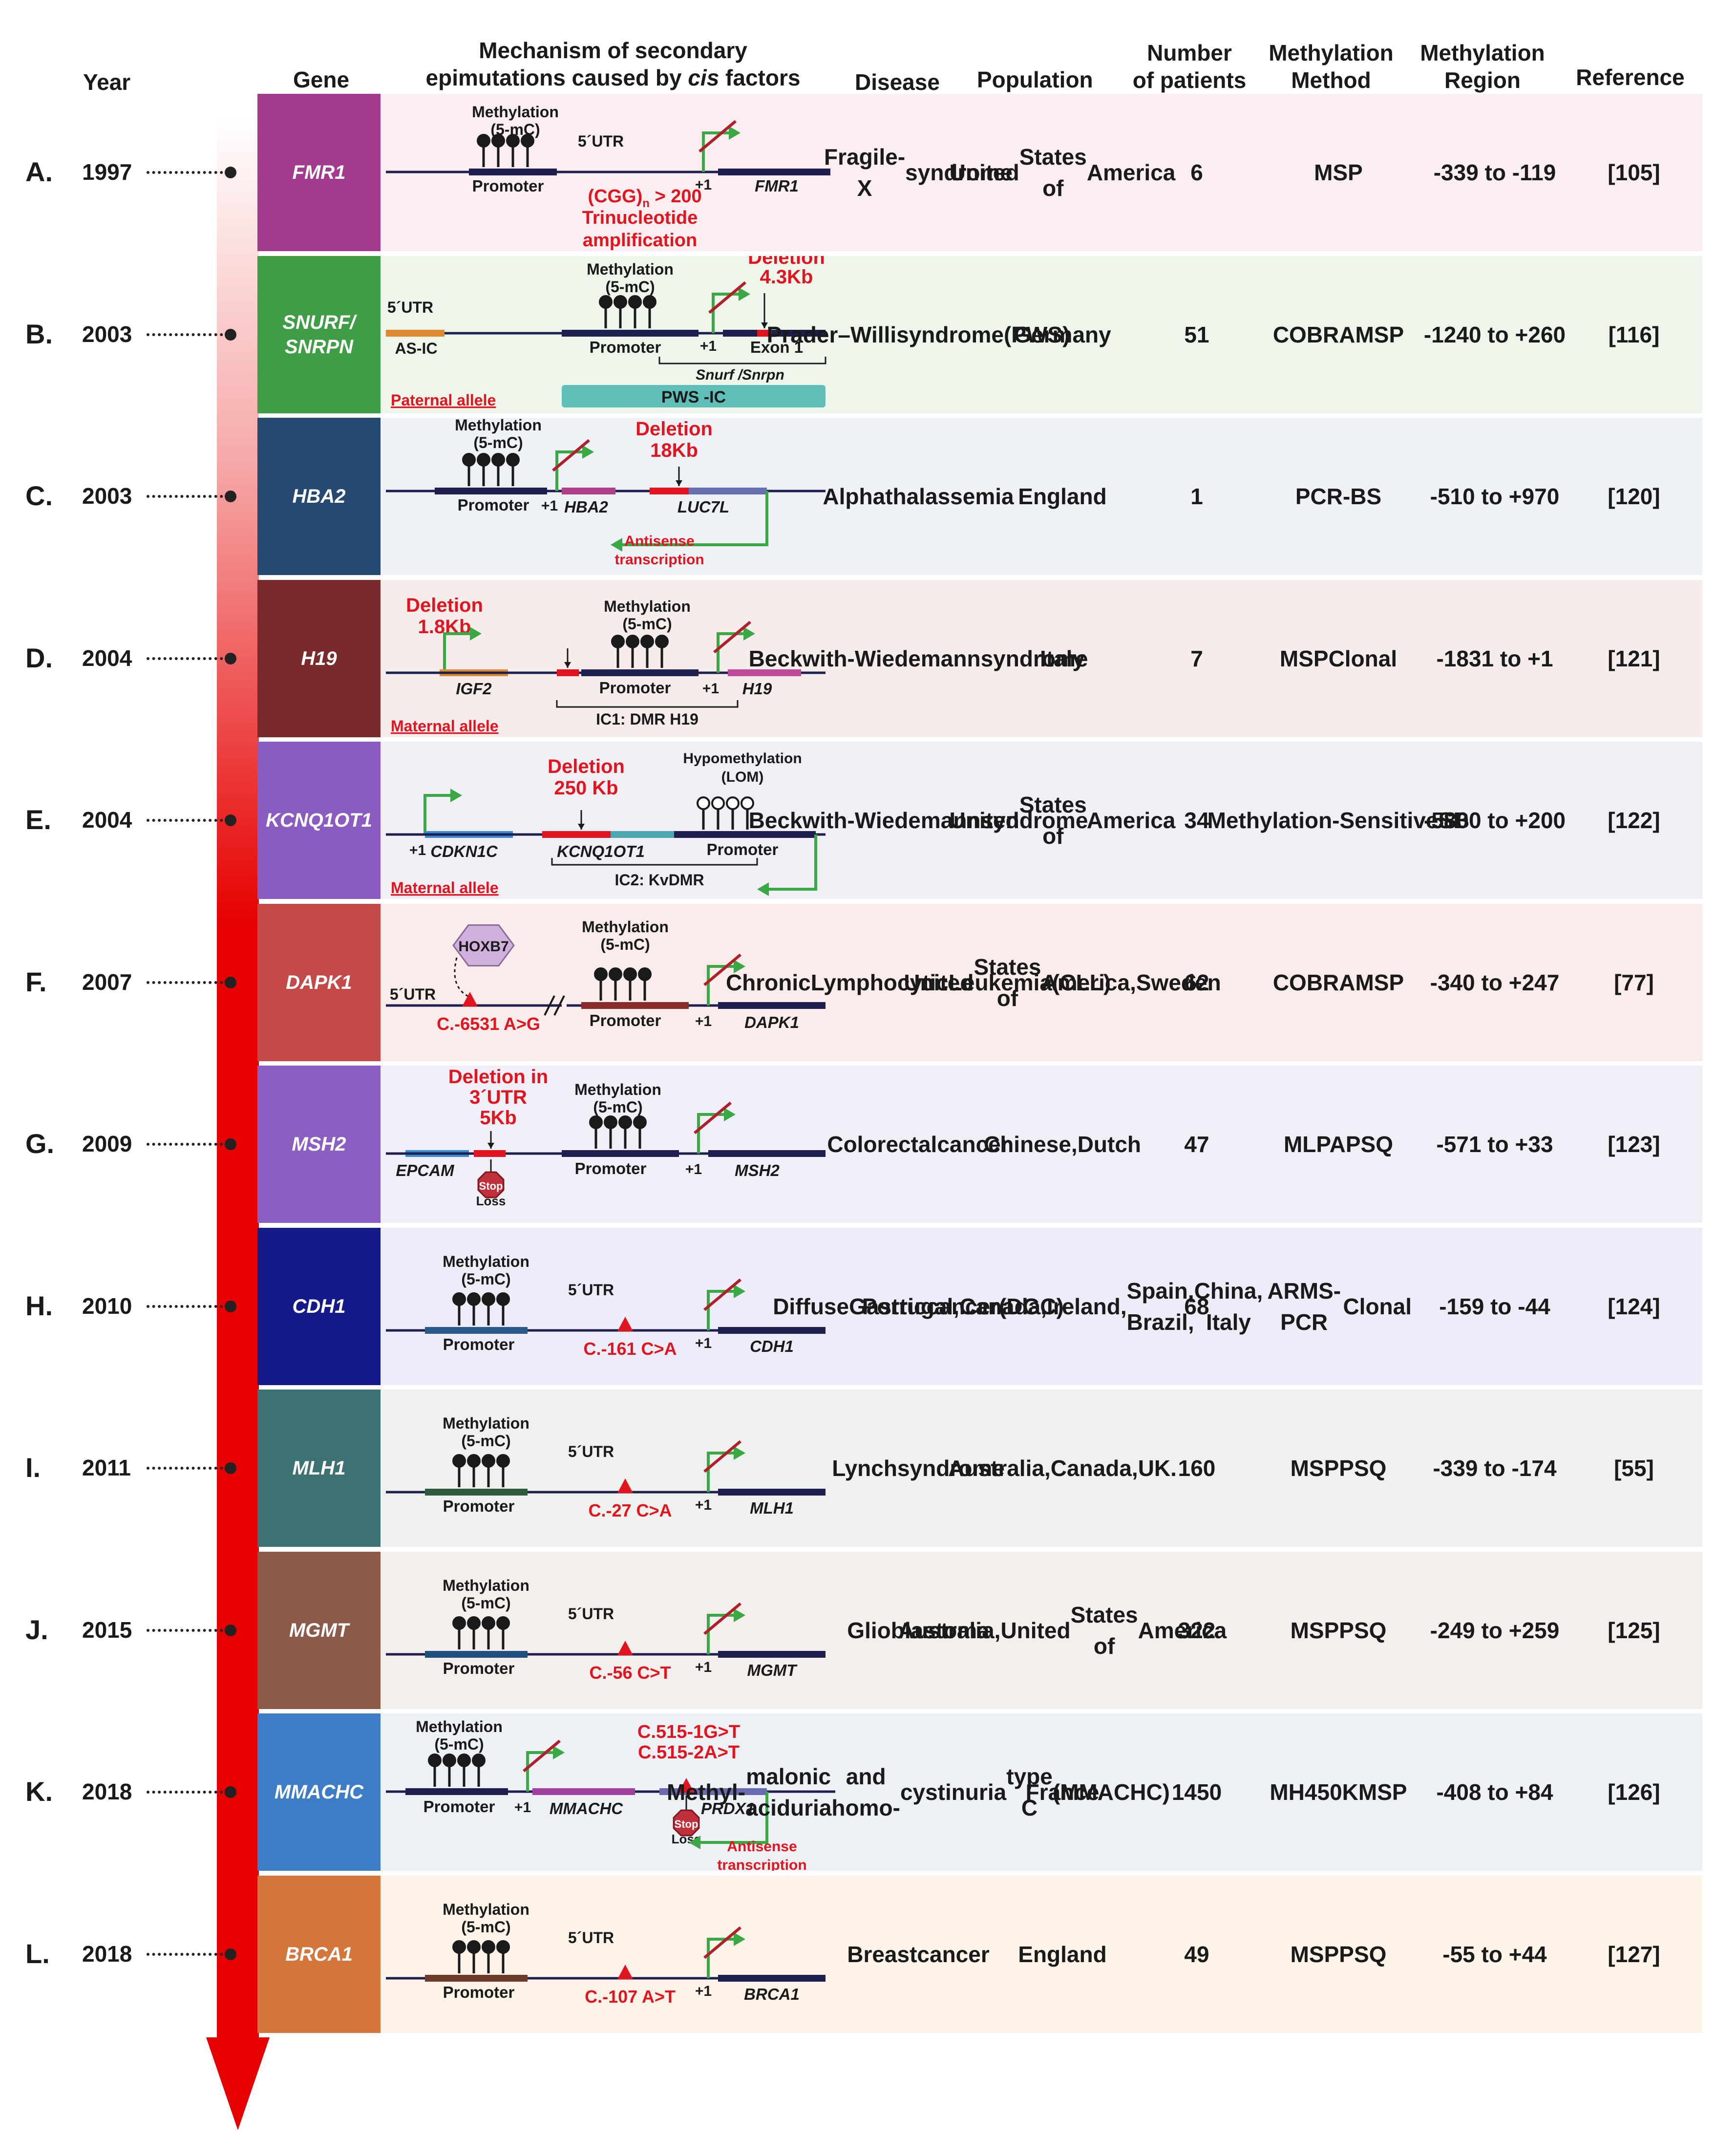  What do you see at coordinates (772, 1346) in the screenshot?
I see `diagram-label: CDH1` at bounding box center [772, 1346].